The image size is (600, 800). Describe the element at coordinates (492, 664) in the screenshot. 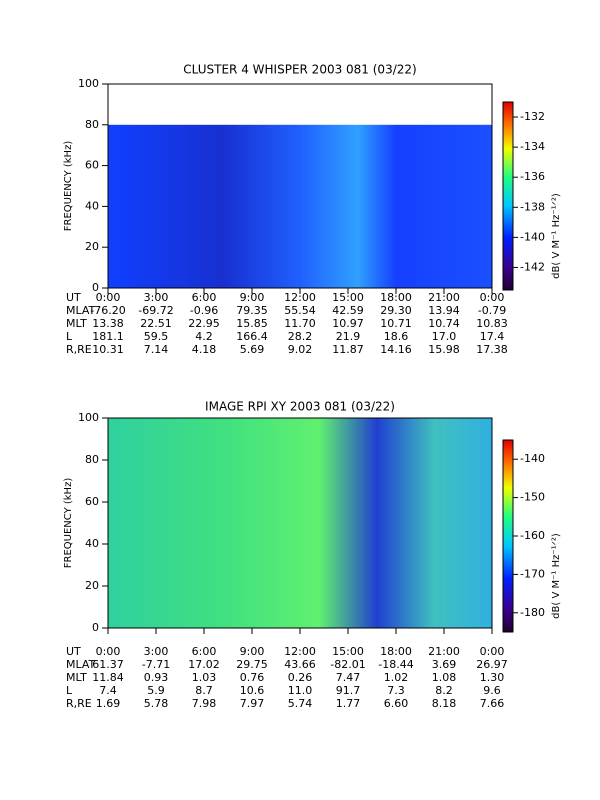

I see `ephemeris-value: 26.97` at that location.